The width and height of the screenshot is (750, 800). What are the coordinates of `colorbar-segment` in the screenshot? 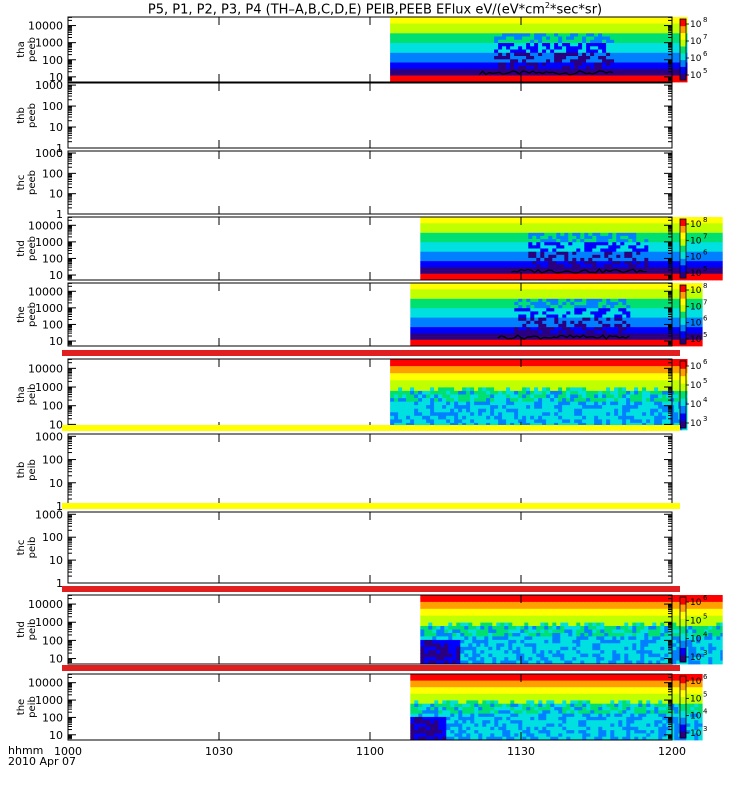 It's located at (683, 70).